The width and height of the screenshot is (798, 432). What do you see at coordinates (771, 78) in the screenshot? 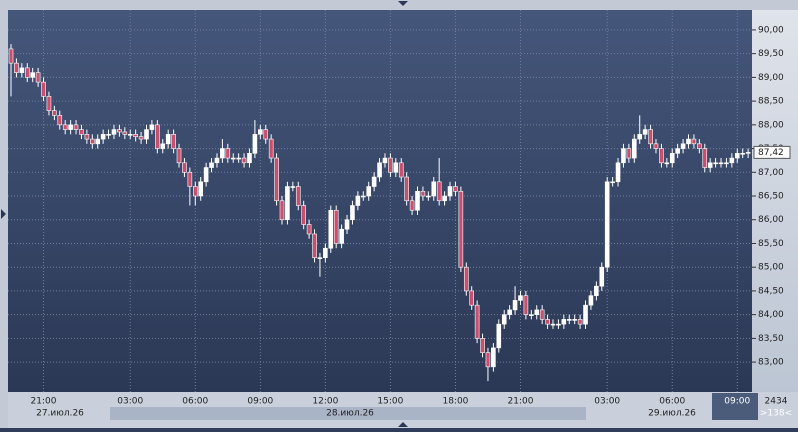
I see `y-tick-label: 89,00` at bounding box center [771, 78].